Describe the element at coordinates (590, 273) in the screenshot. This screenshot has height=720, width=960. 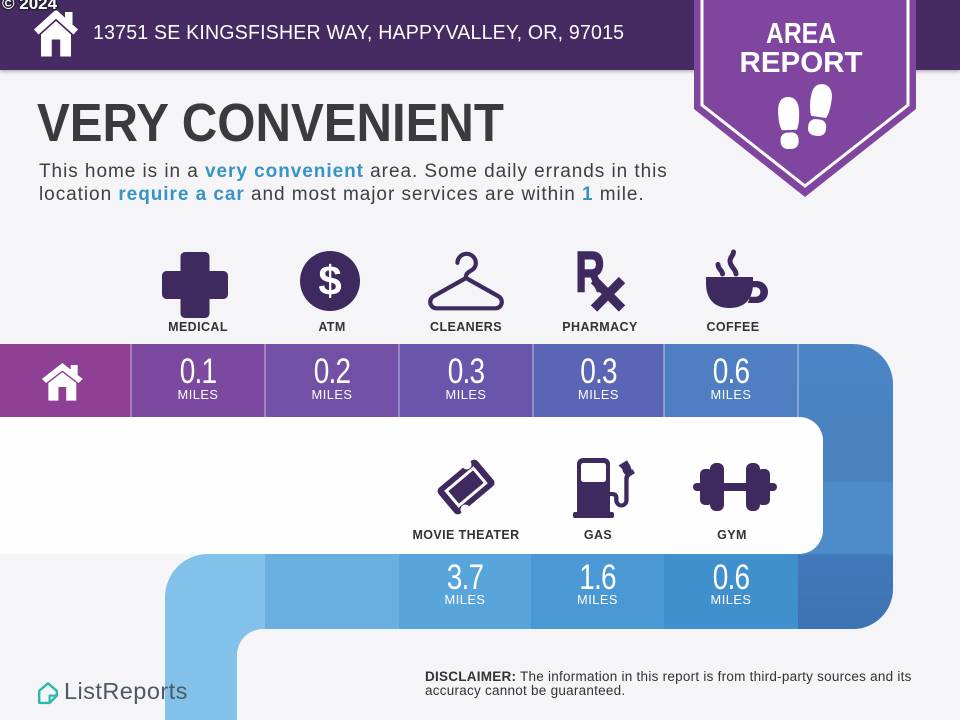
I see `svg-text: R` at that location.